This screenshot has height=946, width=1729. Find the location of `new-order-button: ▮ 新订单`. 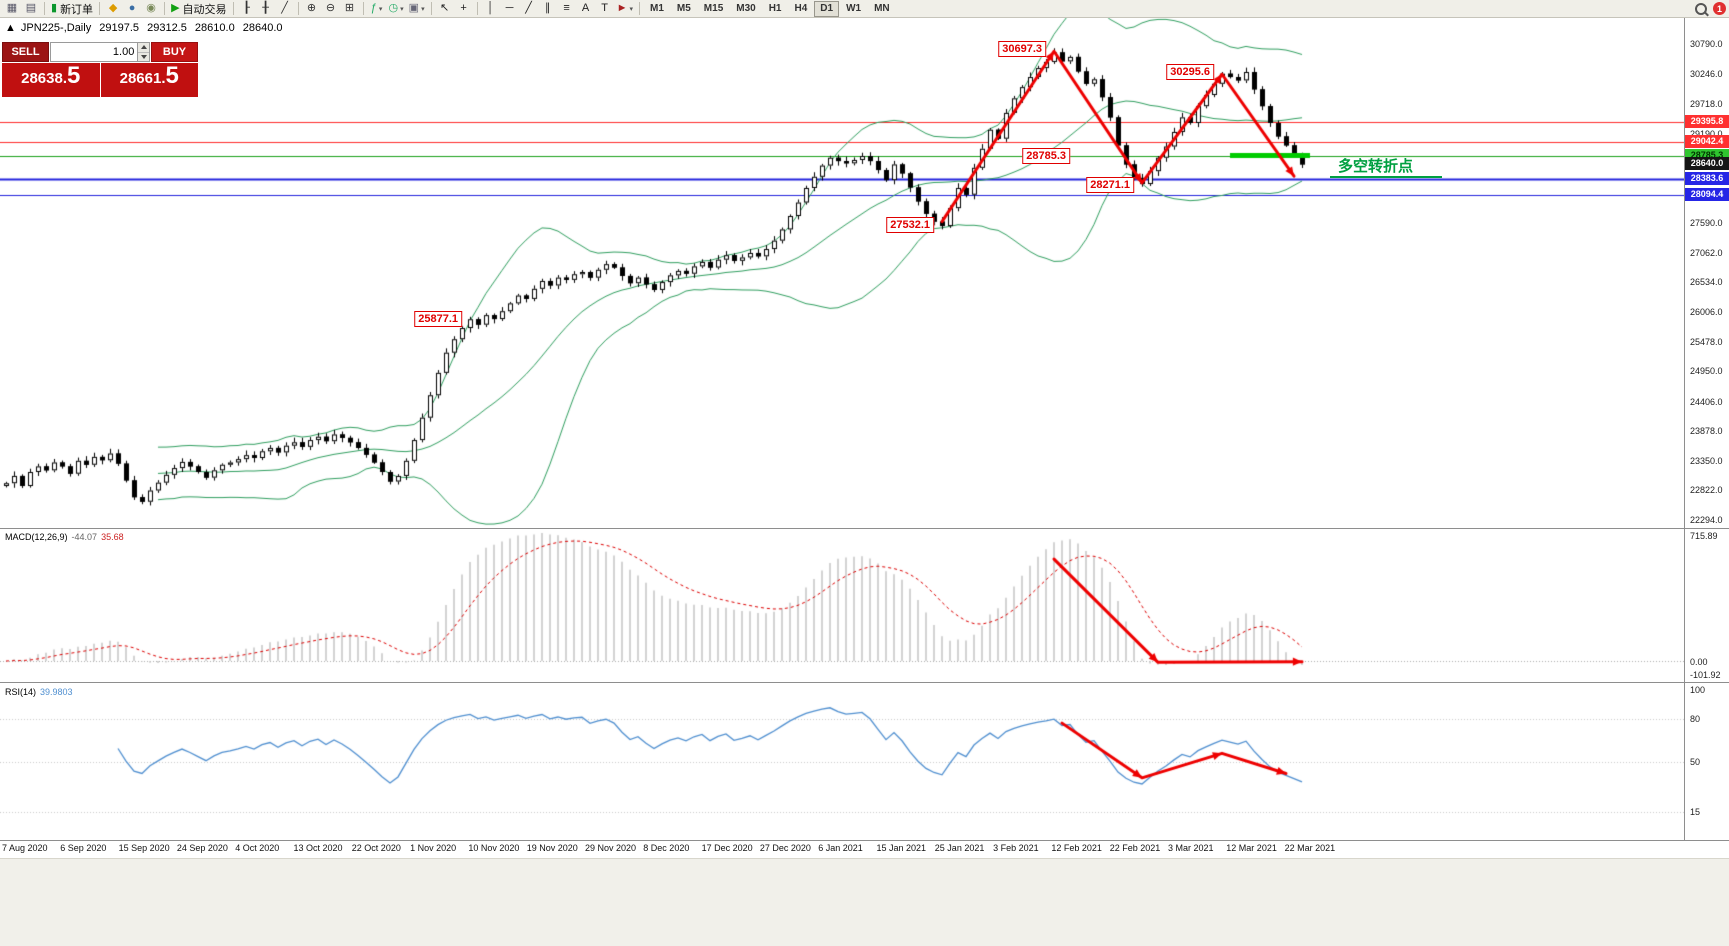

new-order-button: ▮ 新订单 is located at coordinates (72, 9).